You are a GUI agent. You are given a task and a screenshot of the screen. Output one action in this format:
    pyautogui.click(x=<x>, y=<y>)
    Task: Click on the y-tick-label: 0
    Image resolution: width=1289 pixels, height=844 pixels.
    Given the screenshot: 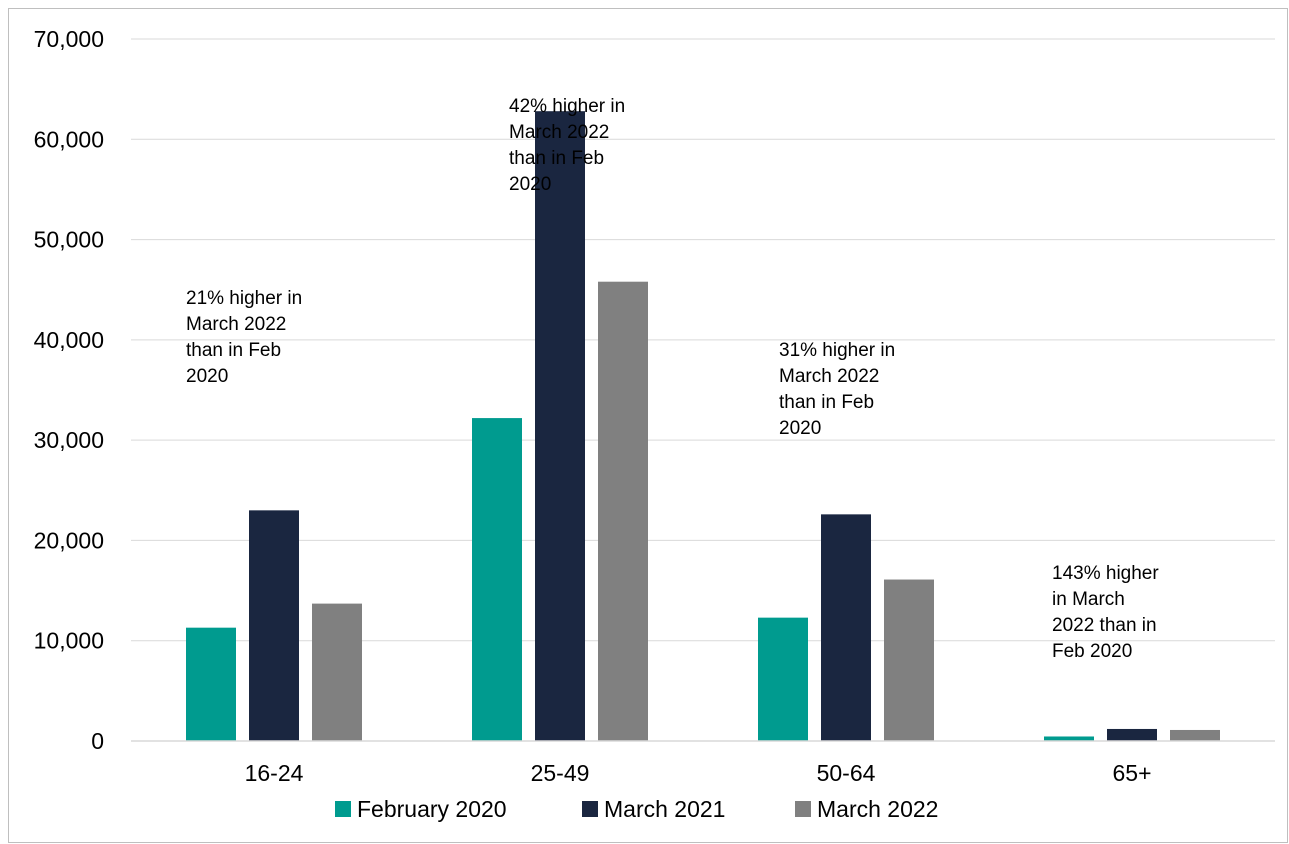 What is the action you would take?
    pyautogui.click(x=97, y=741)
    